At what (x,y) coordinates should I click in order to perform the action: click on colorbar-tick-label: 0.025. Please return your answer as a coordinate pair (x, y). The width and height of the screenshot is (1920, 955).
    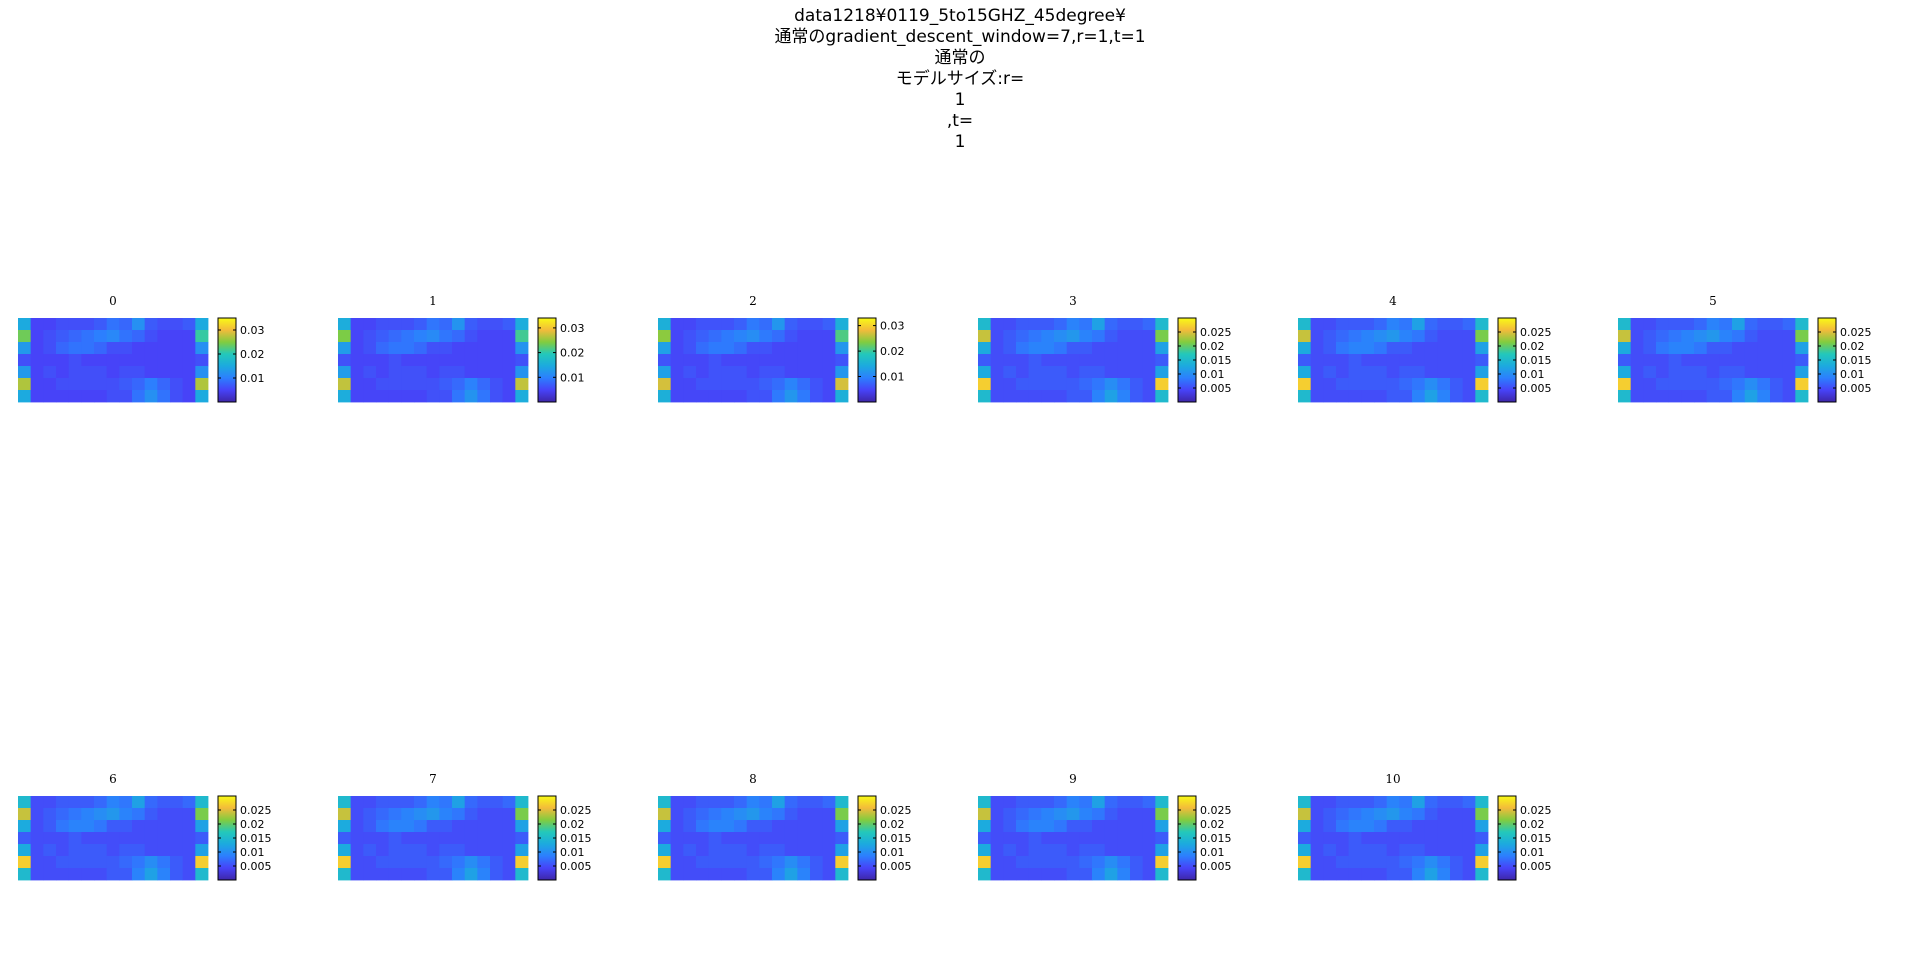
    Looking at the image, I should click on (1856, 332).